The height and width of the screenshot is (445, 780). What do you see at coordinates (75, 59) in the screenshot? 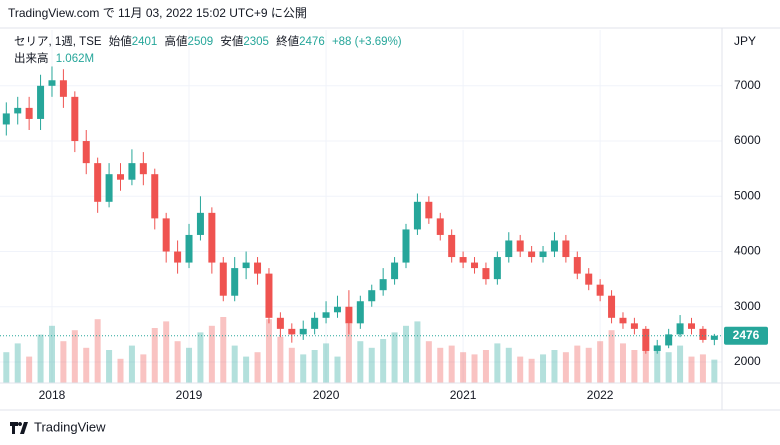
I see `volume-value: 1.062M` at bounding box center [75, 59].